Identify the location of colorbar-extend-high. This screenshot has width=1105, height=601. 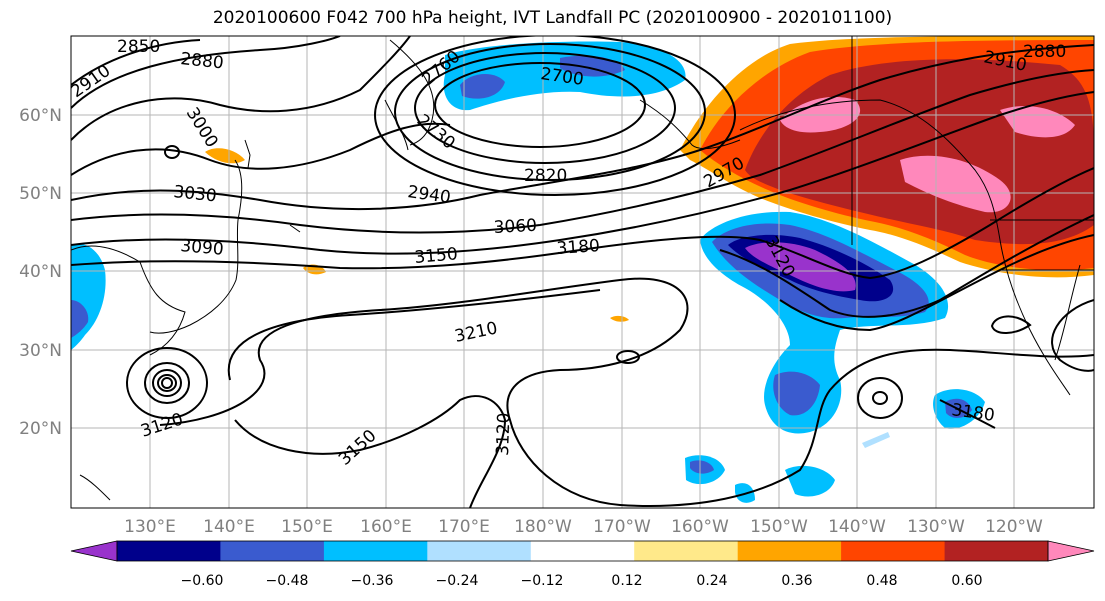
(1071, 551).